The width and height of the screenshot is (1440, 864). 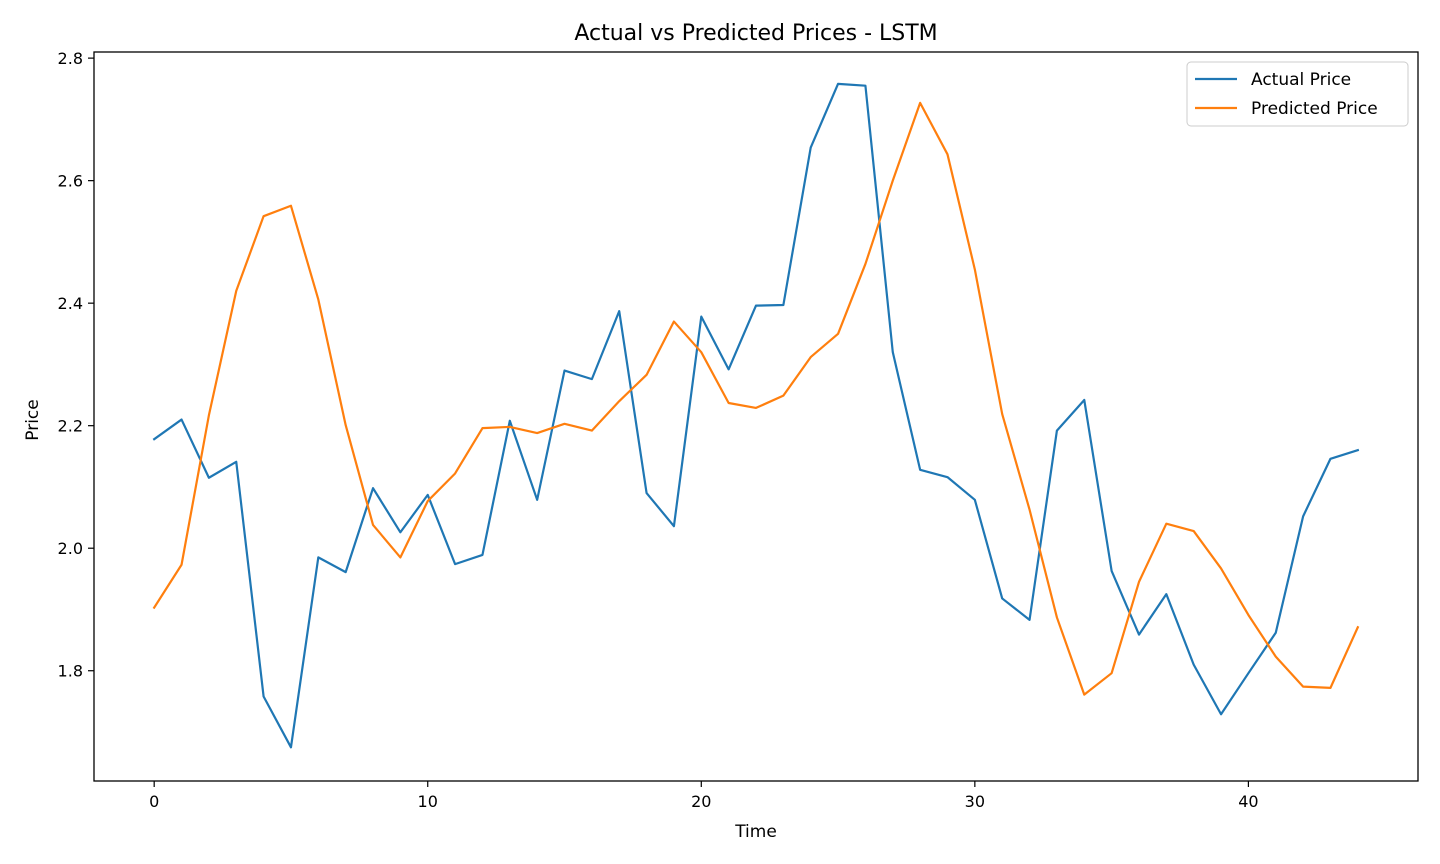 What do you see at coordinates (428, 801) in the screenshot?
I see `x-tick-label: 10` at bounding box center [428, 801].